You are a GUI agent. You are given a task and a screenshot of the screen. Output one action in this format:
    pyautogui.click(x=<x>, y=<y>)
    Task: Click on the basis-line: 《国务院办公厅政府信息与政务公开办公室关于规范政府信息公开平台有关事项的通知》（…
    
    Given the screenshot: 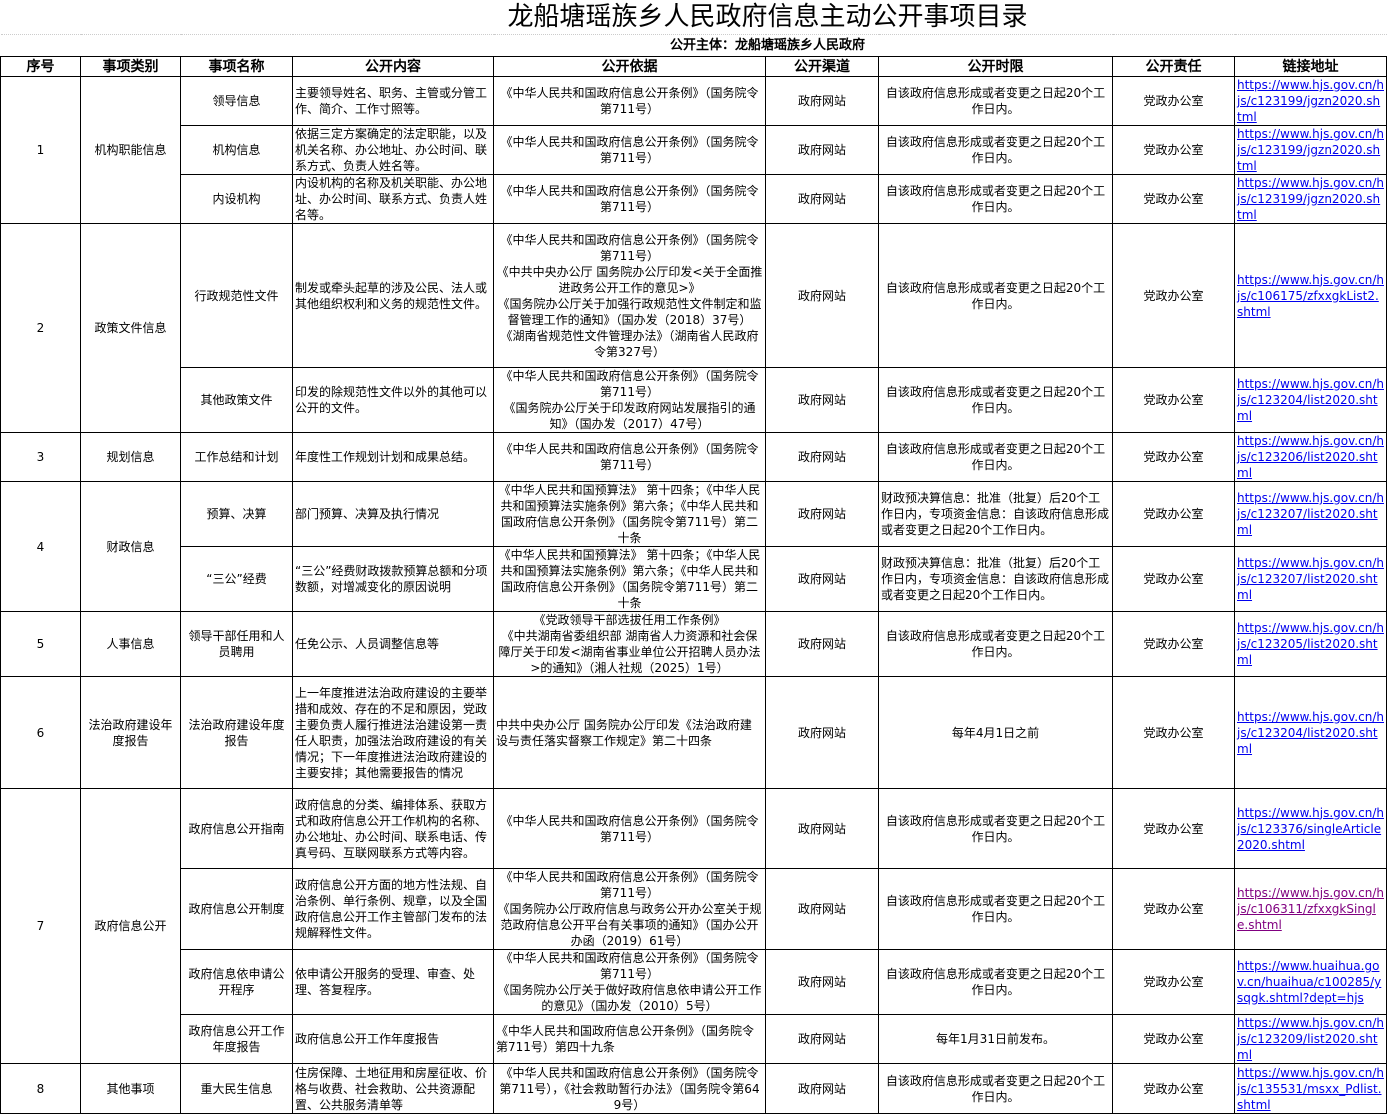 What is the action you would take?
    pyautogui.click(x=629, y=925)
    